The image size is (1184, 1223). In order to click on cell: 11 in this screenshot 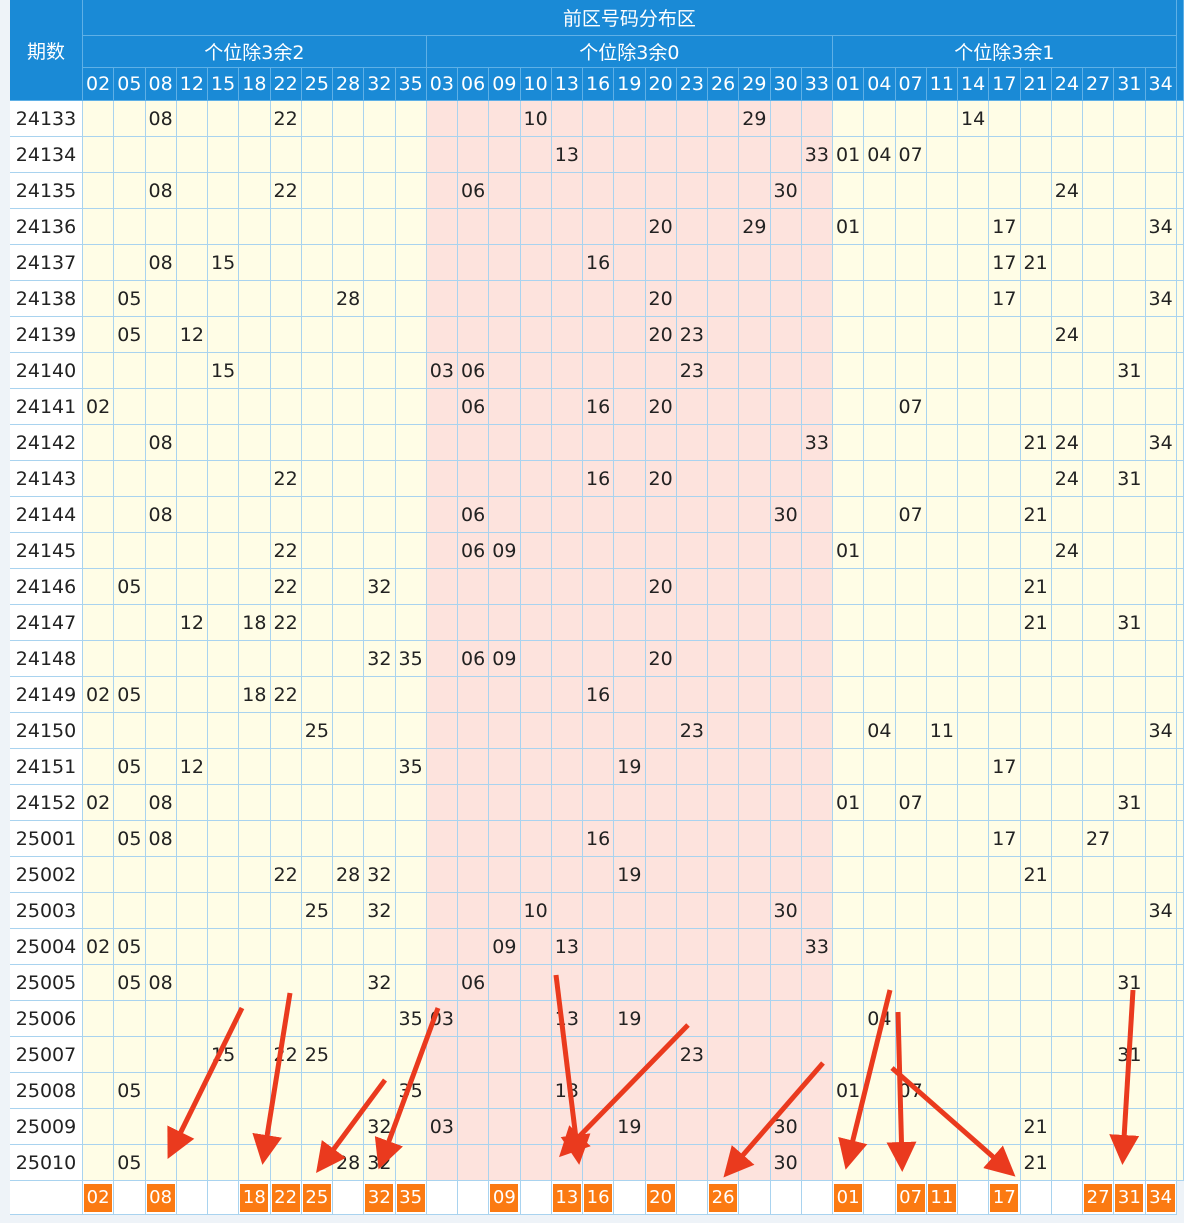, I will do `click(942, 1198)`.